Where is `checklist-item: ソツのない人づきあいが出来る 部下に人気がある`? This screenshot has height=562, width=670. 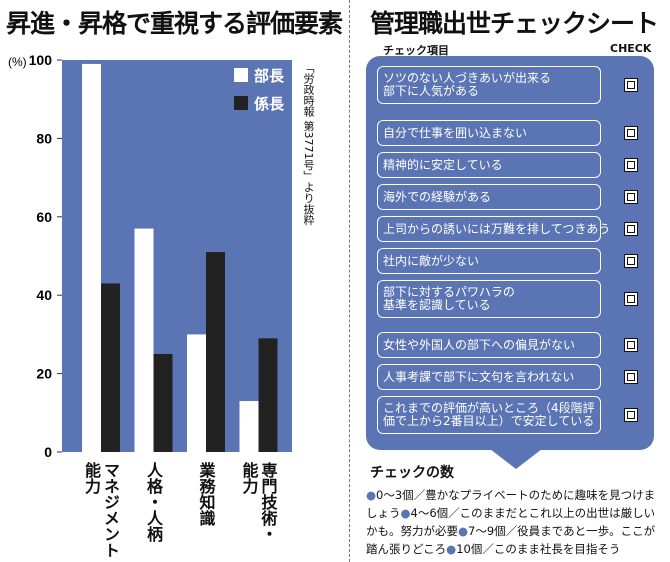
checklist-item: ソツのない人づきあいが出来る 部下に人気がある is located at coordinates (489, 85).